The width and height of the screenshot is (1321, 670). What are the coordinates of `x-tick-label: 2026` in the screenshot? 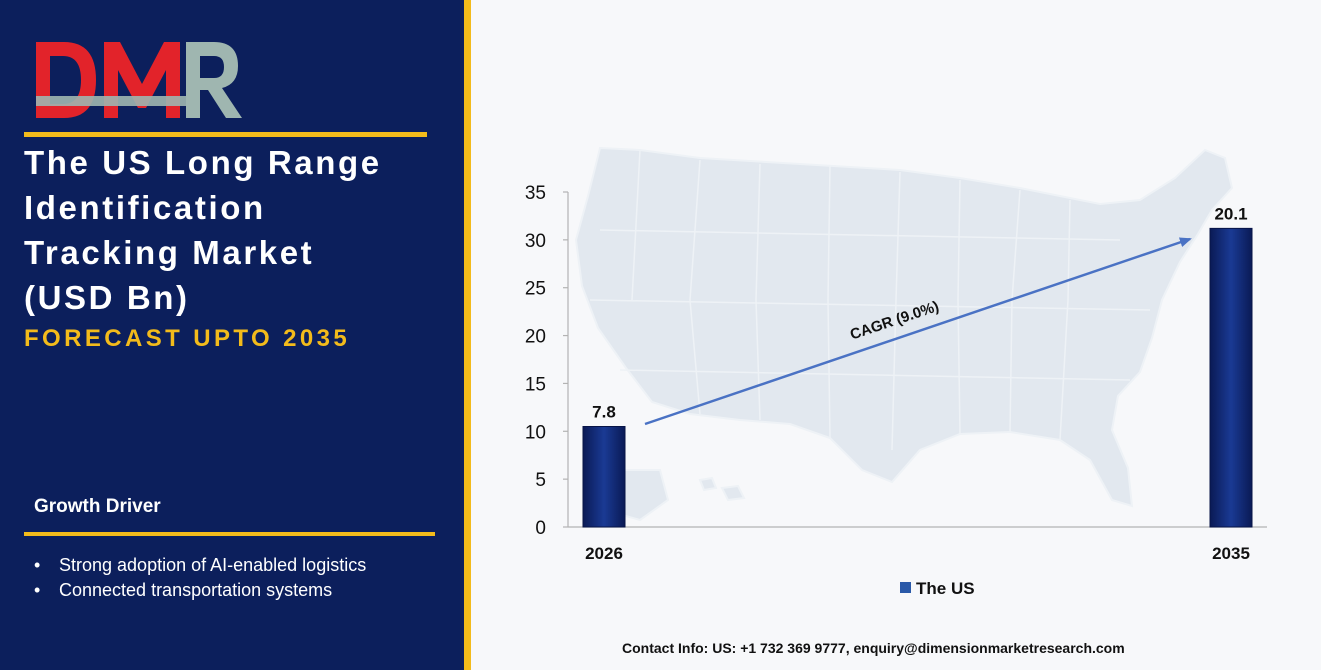 It's located at (604, 553).